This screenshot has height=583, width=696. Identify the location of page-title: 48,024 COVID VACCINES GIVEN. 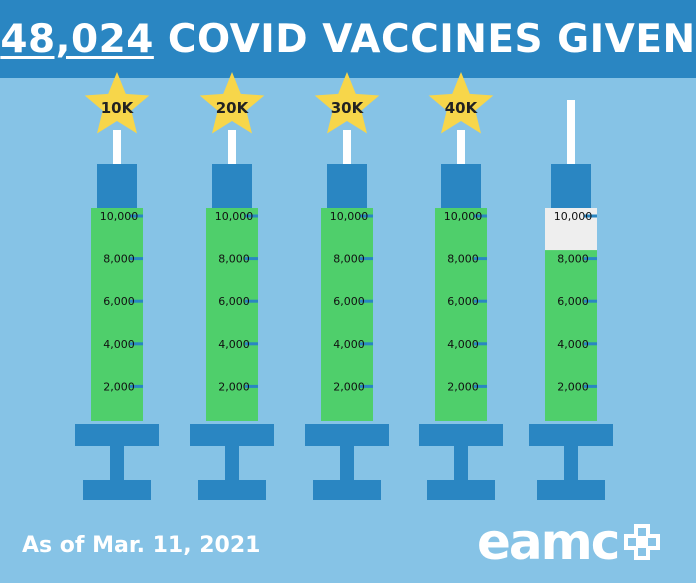
(348, 39).